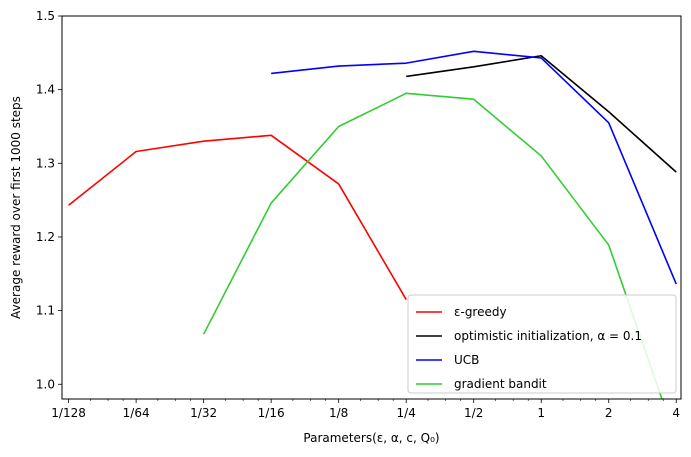 Image resolution: width=691 pixels, height=457 pixels. What do you see at coordinates (365, 409) in the screenshot?
I see `x-axis: 1/128 1/64 1/32 1/16 1/8 1/4 1/2 1 2 4` at bounding box center [365, 409].